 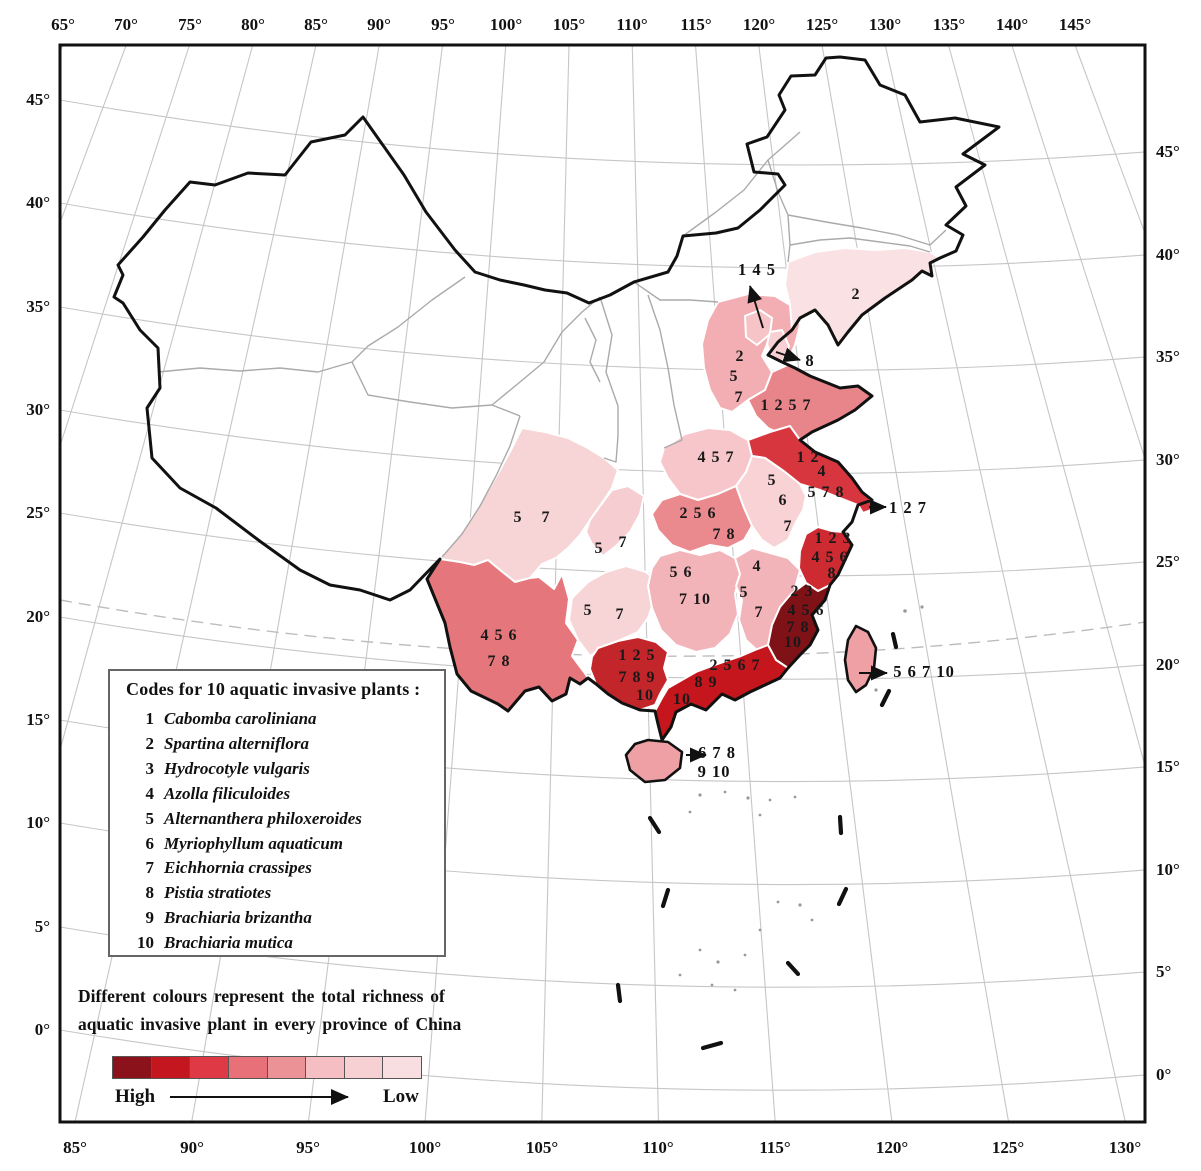 What do you see at coordinates (401, 1096) in the screenshot?
I see `scale-low-label: Low` at bounding box center [401, 1096].